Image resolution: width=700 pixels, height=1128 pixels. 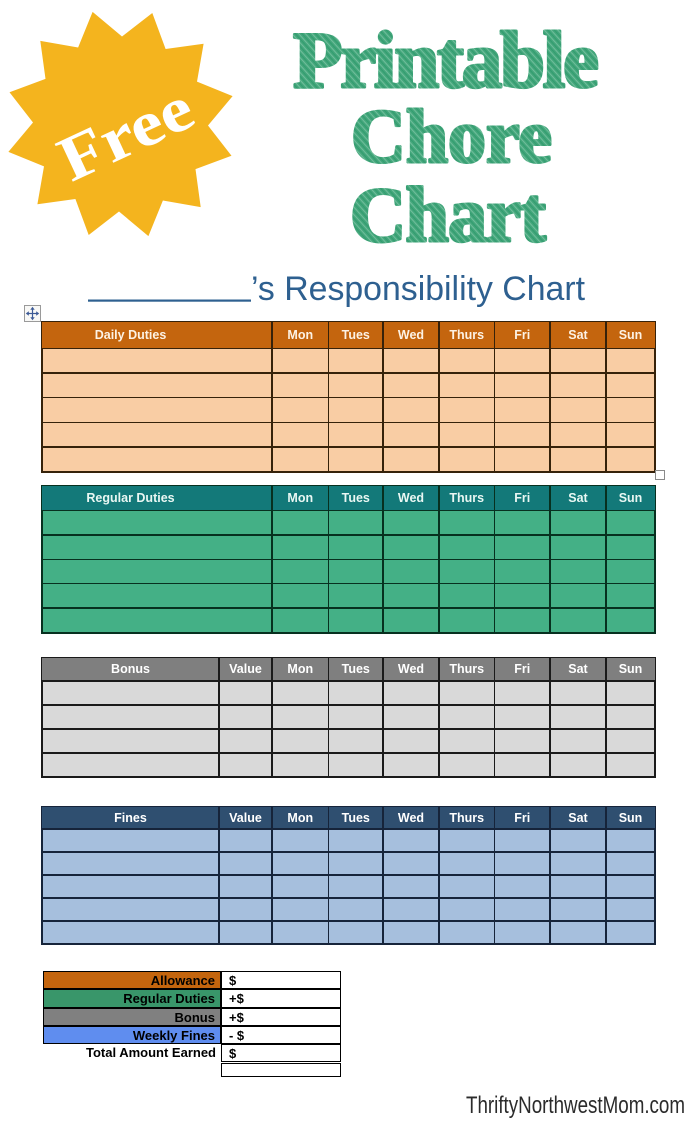 What do you see at coordinates (446, 60) in the screenshot?
I see `svg-text: Printable` at bounding box center [446, 60].